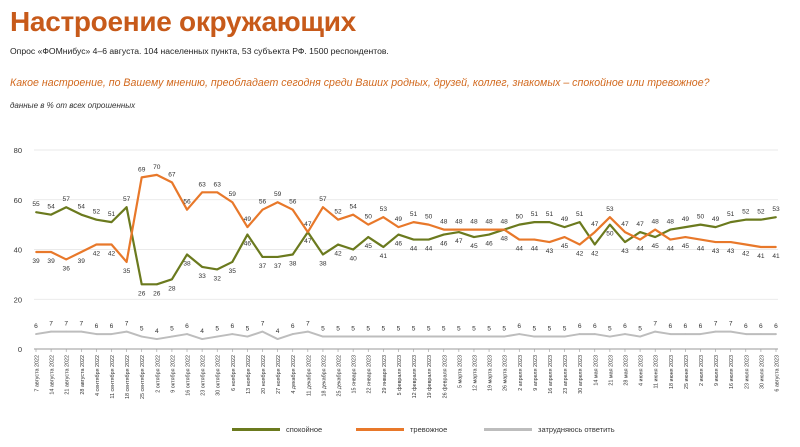 The height and width of the screenshot is (447, 800). I want to click on x-tick-label: 19 февраля 2023, so click(430, 376).